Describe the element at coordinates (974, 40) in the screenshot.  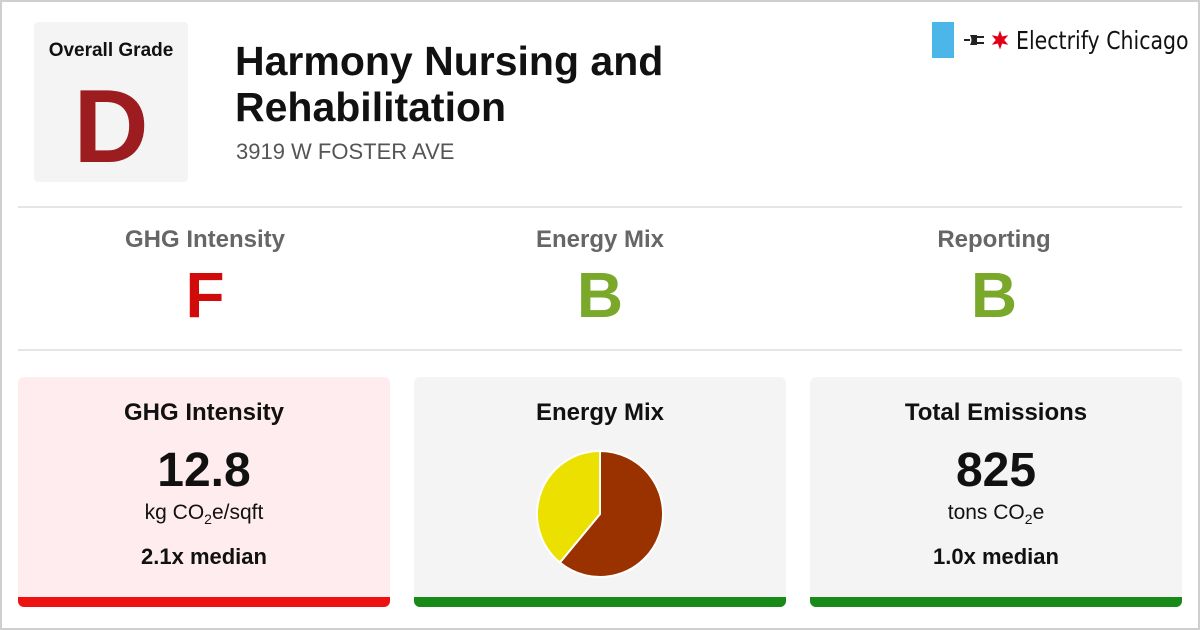
I see `plug-icon` at that location.